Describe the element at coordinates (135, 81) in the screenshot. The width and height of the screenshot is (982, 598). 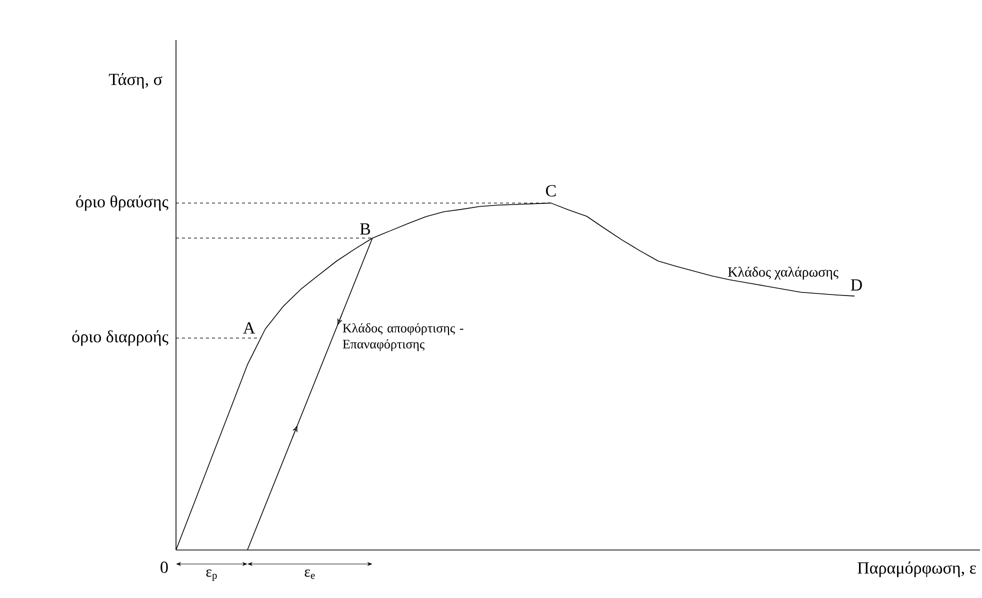
I see `text: Τάση, σ` at that location.